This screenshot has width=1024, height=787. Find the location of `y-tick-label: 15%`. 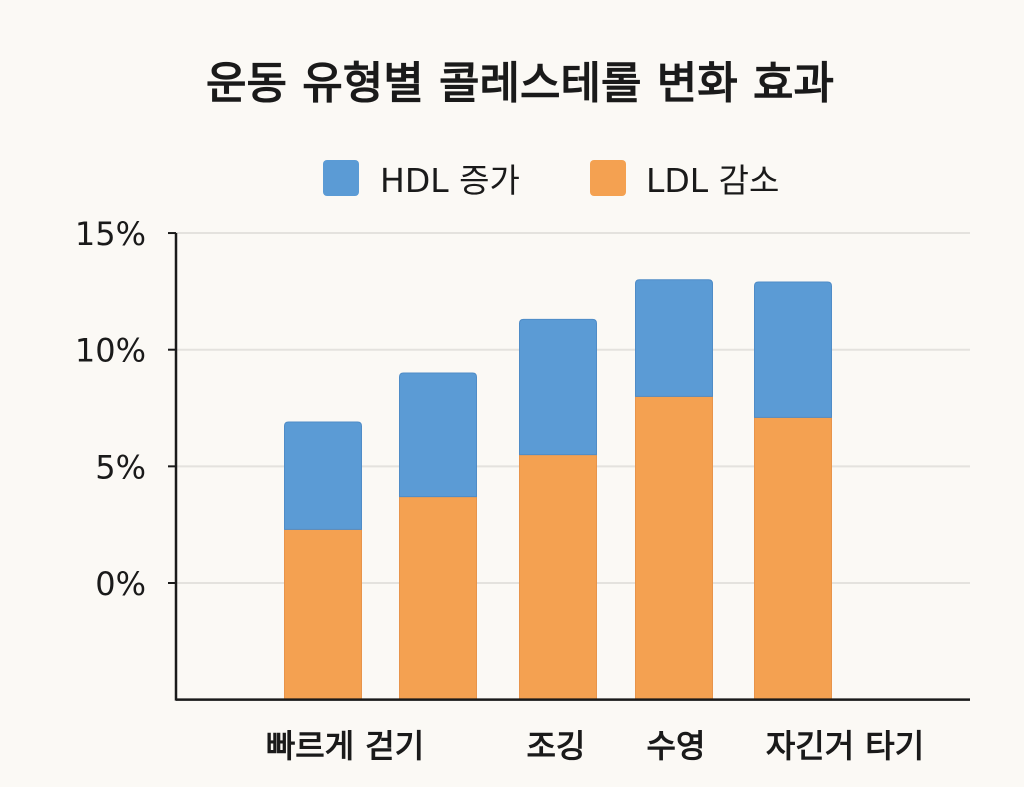

y-tick-label: 15% is located at coordinates (110, 234).